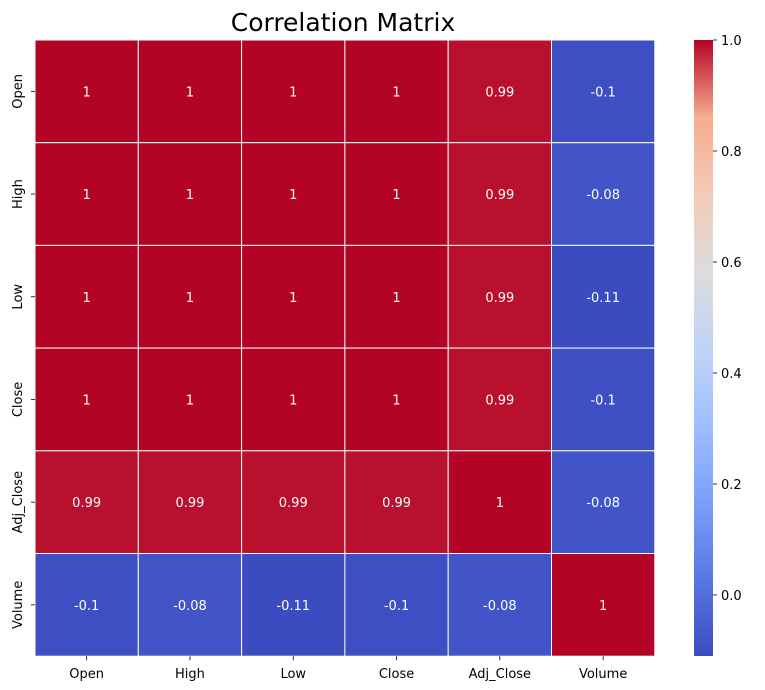 Image resolution: width=765 pixels, height=690 pixels. Describe the element at coordinates (731, 485) in the screenshot. I see `colorbar-tick-label: 0.2` at that location.